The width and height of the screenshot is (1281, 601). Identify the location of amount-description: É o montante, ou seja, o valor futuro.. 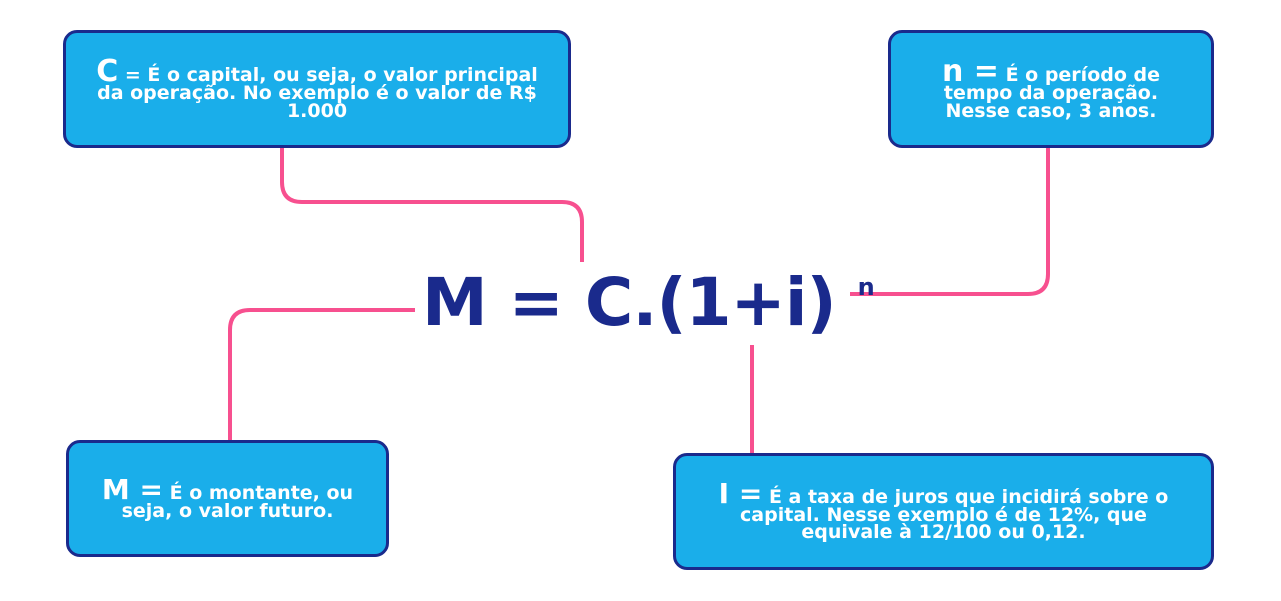
(237, 501).